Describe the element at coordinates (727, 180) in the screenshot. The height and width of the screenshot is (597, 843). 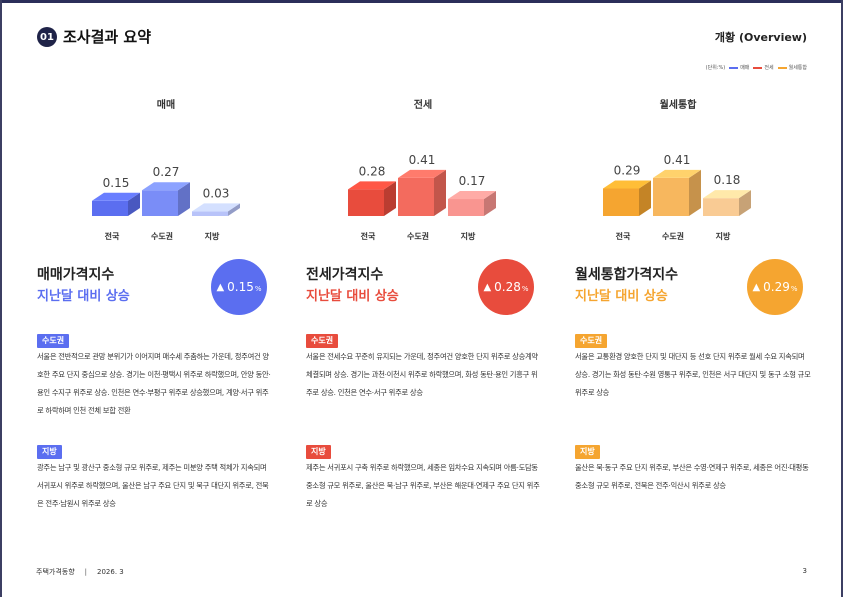
I see `bar-value-label: 0.18` at that location.